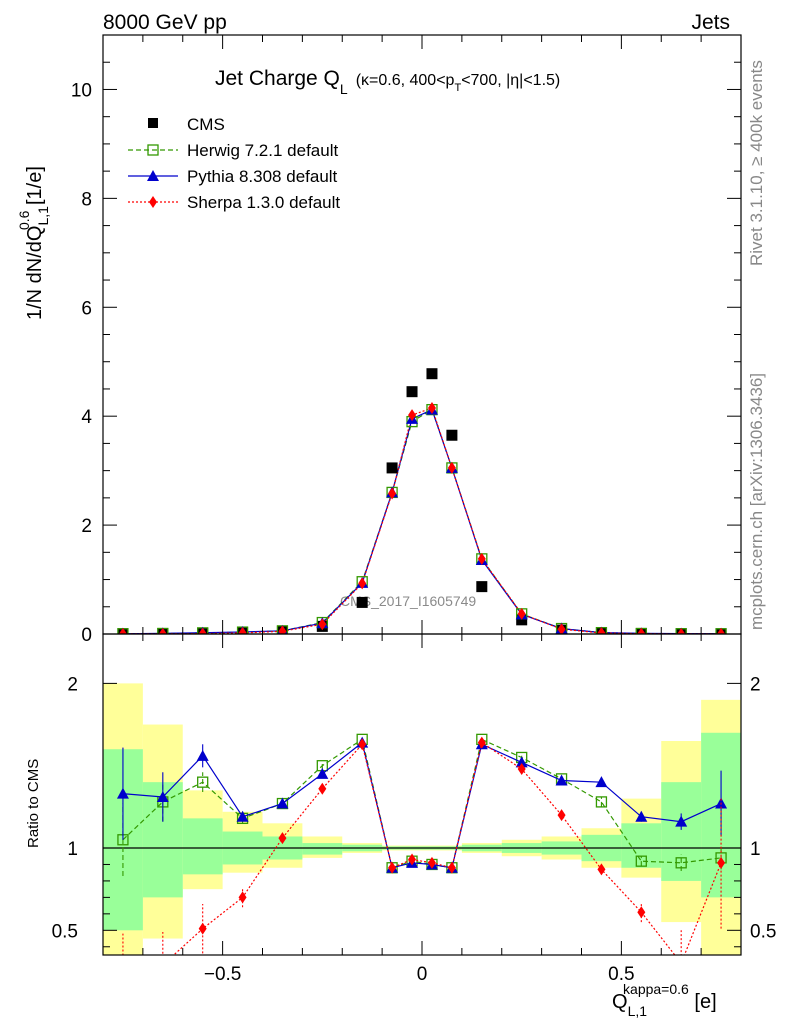 The width and height of the screenshot is (786, 1024). Describe the element at coordinates (153, 202) in the screenshot. I see `legend-marker-sherpa` at that location.